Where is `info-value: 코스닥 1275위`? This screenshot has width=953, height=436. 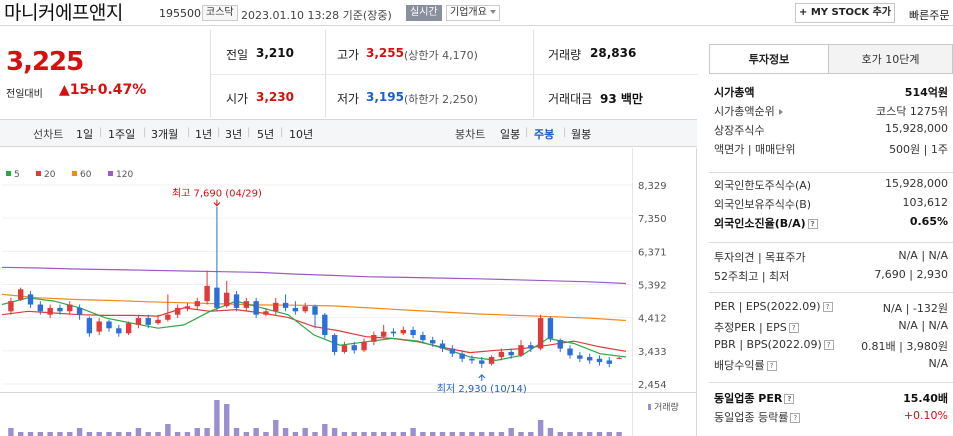
info-value: 코스닥 1275위 is located at coordinates (912, 111).